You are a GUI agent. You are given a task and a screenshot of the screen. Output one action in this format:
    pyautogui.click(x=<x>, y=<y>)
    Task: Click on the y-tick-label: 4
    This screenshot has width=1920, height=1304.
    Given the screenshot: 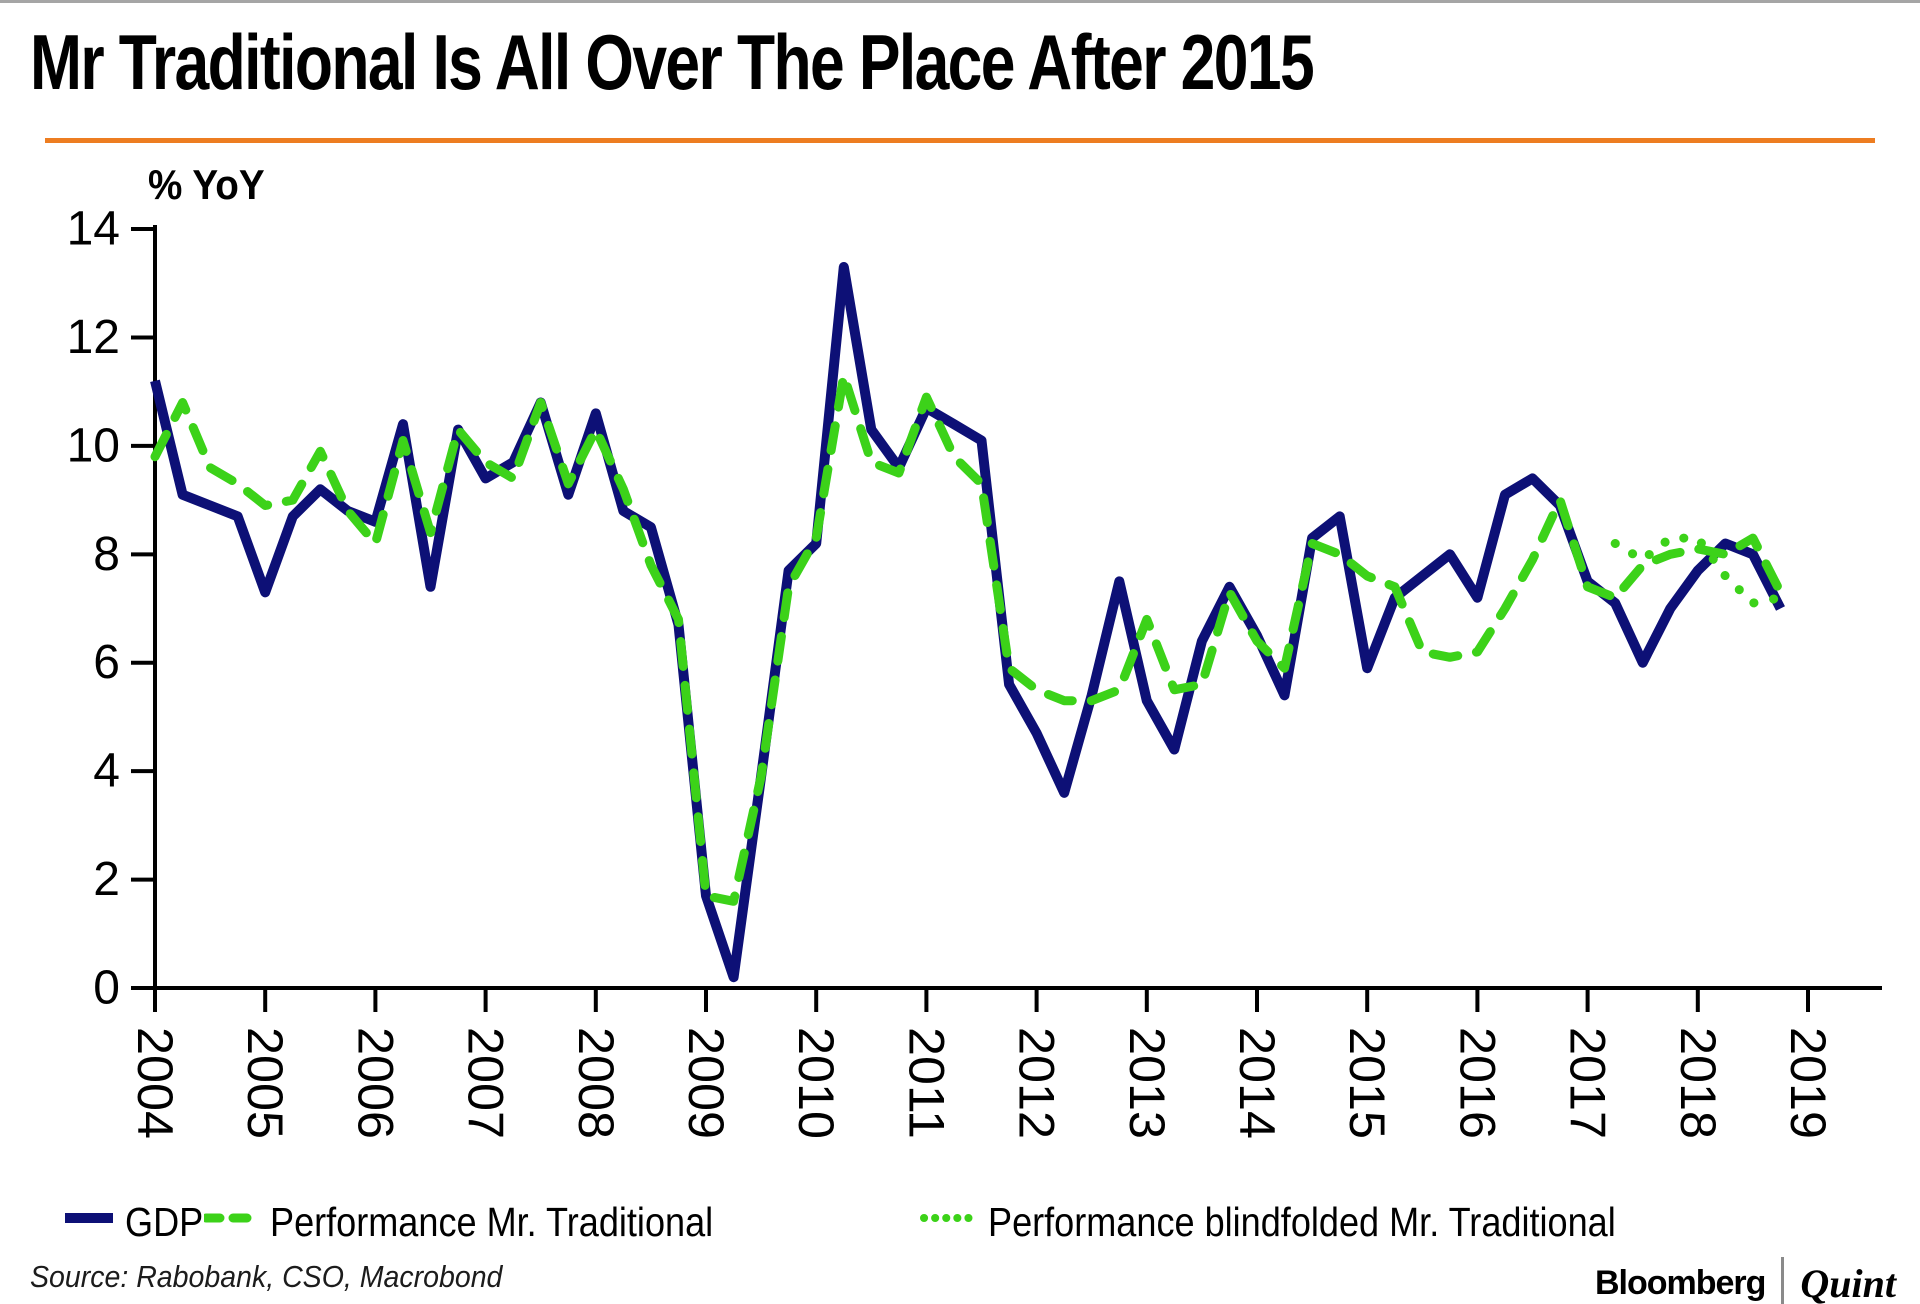 What is the action you would take?
    pyautogui.click(x=106, y=771)
    